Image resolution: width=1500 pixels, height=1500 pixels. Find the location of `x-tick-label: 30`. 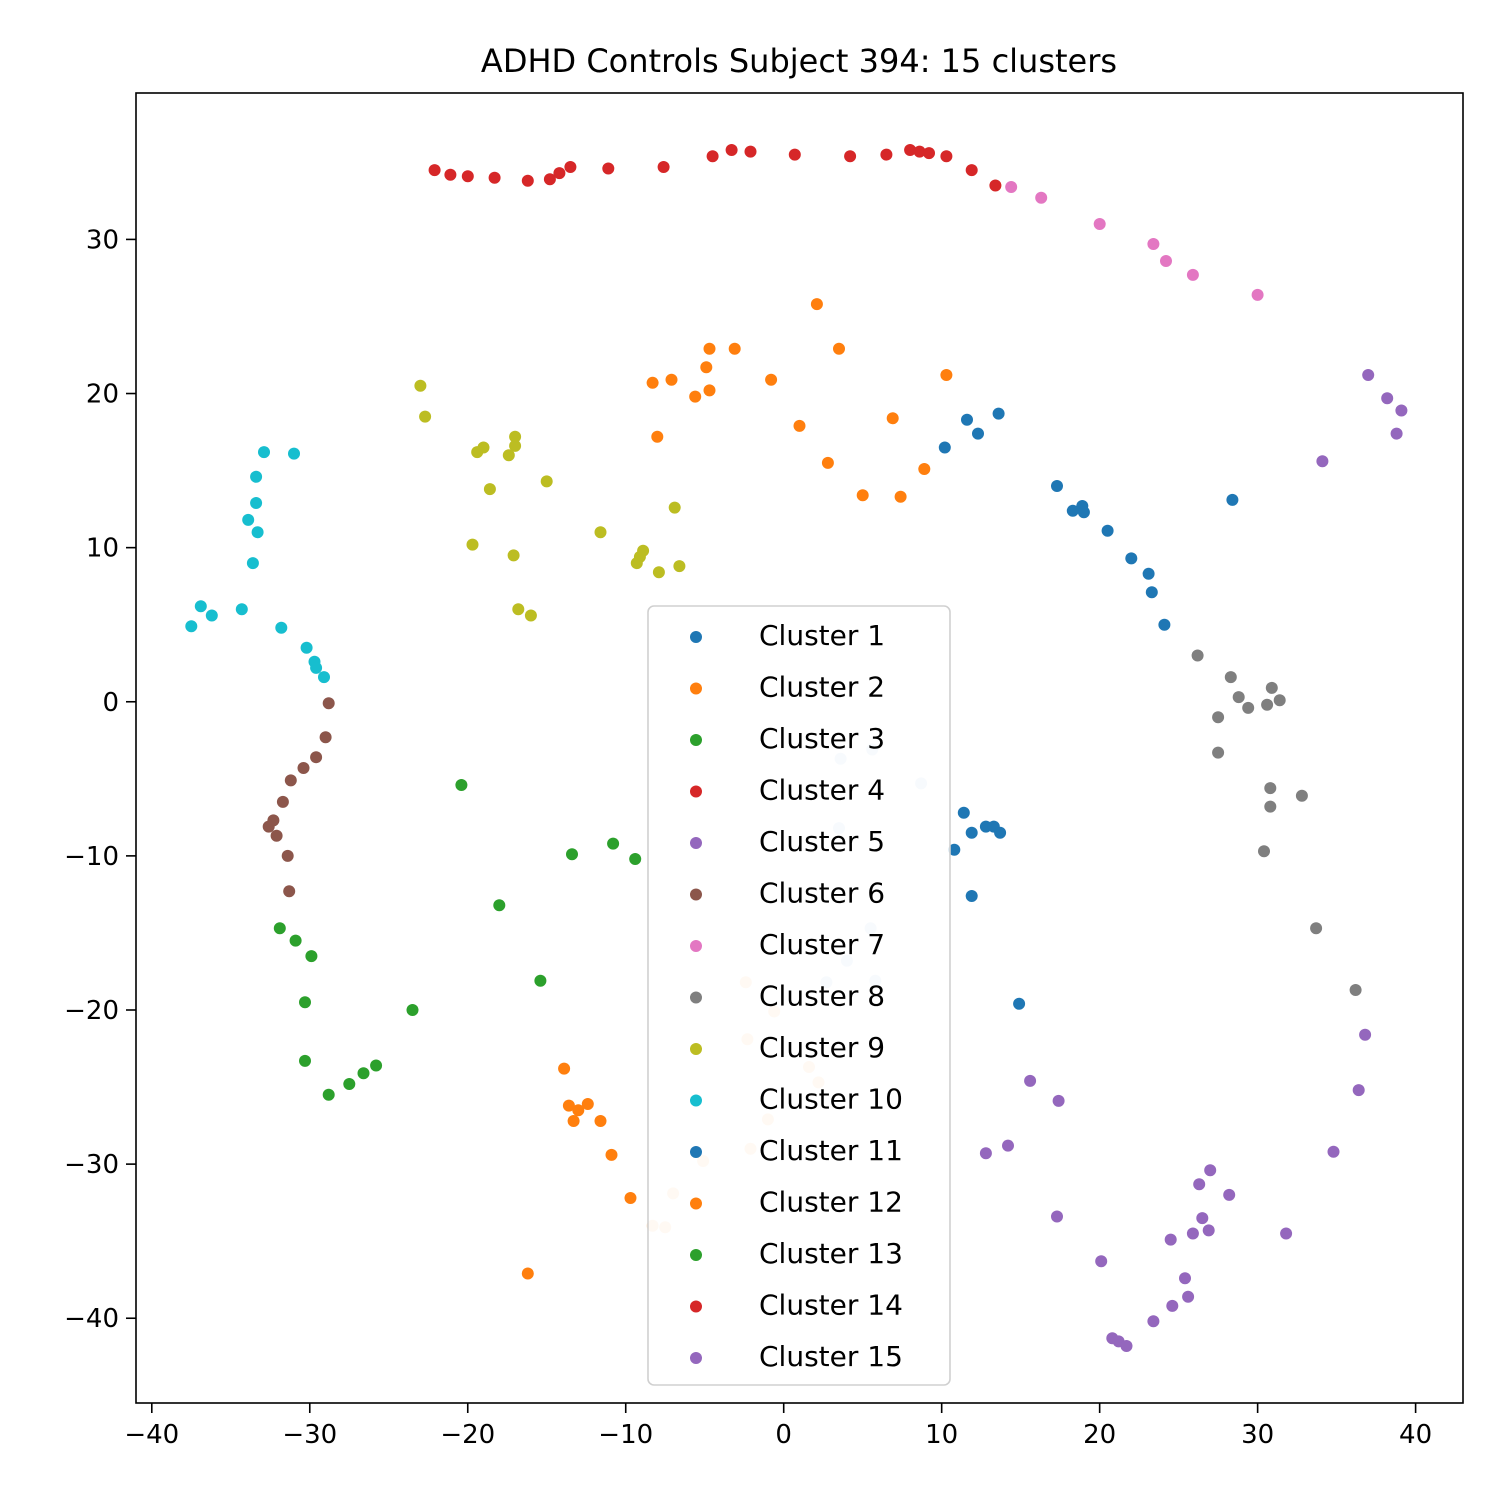

x-tick-label: 30 is located at coordinates (1257, 1435).